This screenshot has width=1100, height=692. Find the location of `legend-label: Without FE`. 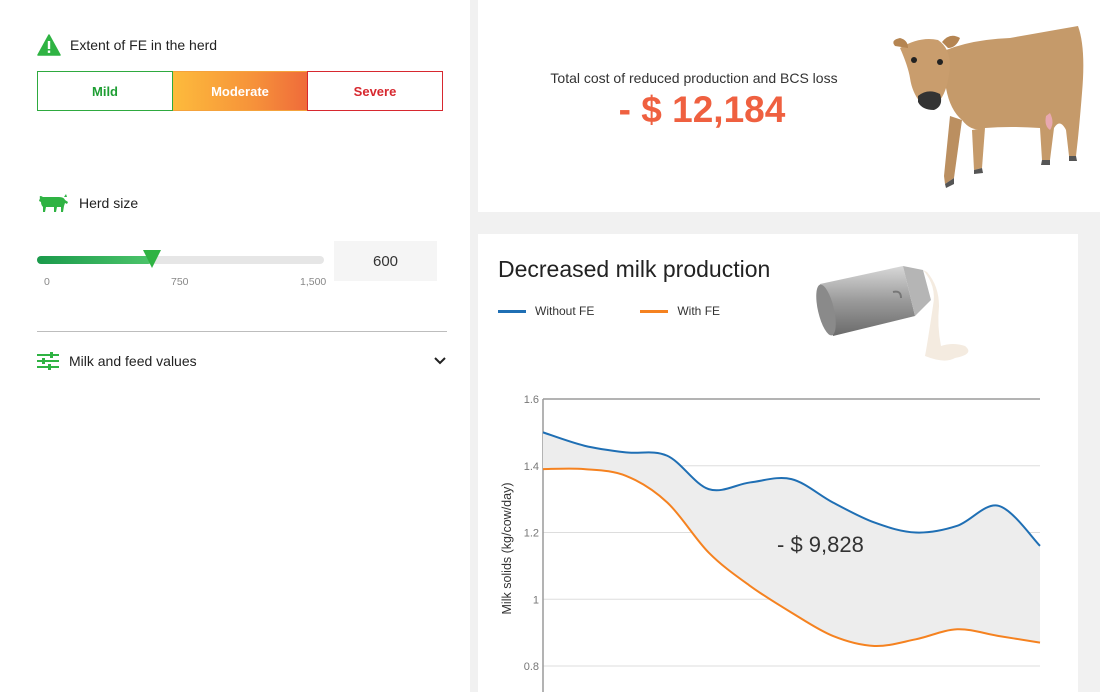

legend-label: Without FE is located at coordinates (565, 311).